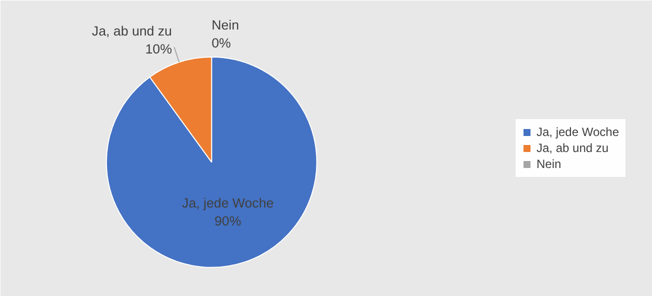 The height and width of the screenshot is (296, 652). What do you see at coordinates (221, 42) in the screenshot?
I see `text: 0%` at bounding box center [221, 42].